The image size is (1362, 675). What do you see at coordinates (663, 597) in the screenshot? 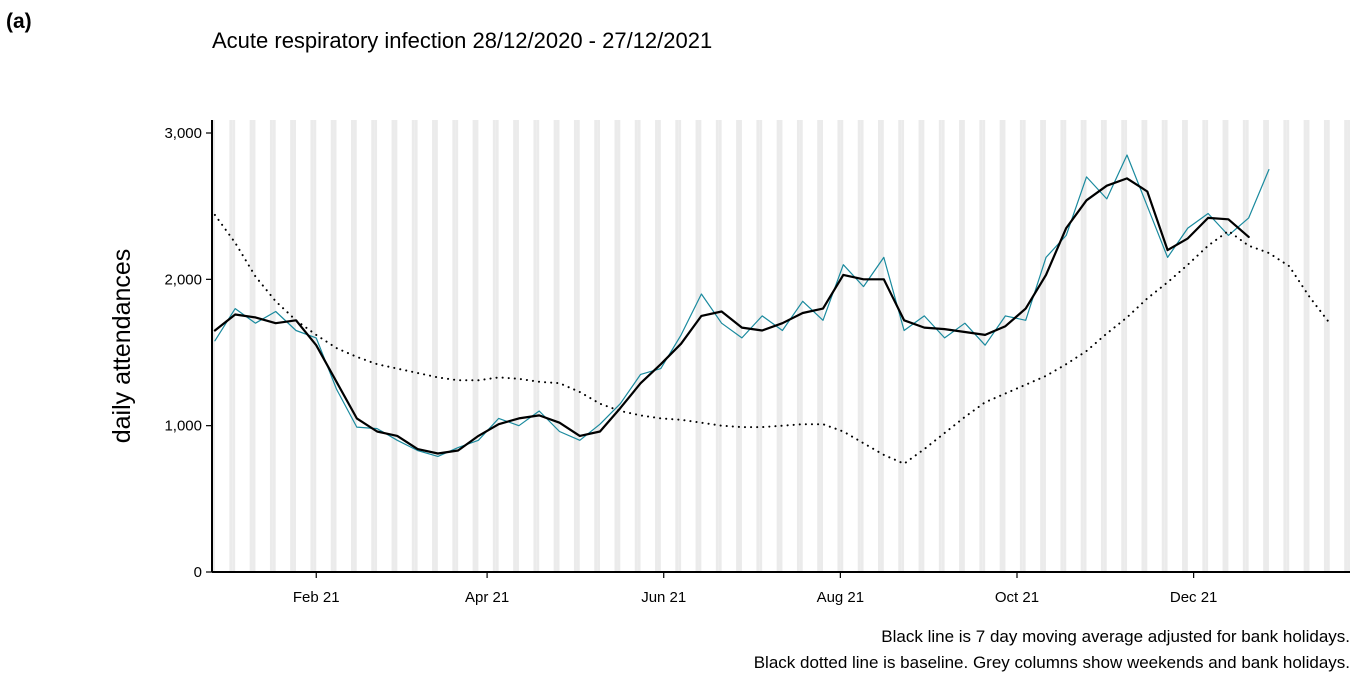
I see `x-tick-label: Jun 21` at bounding box center [663, 597].